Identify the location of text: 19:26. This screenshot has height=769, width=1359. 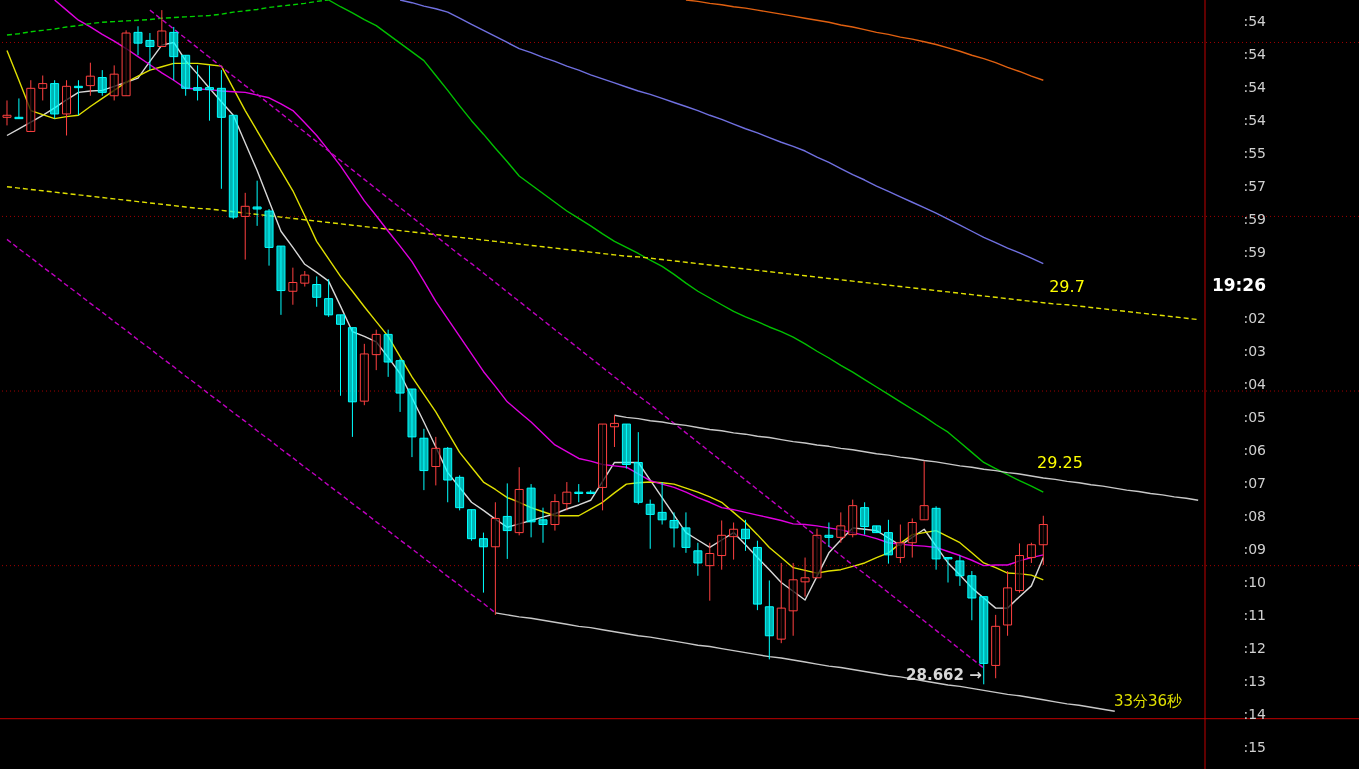
(1238, 285).